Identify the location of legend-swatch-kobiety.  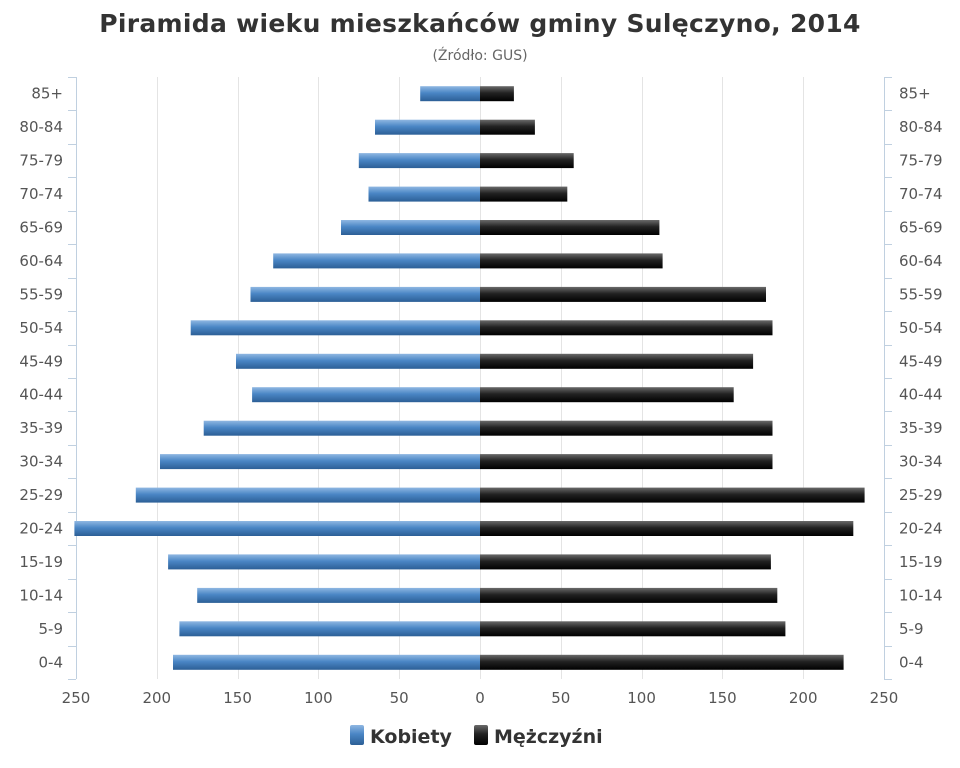
(357, 735).